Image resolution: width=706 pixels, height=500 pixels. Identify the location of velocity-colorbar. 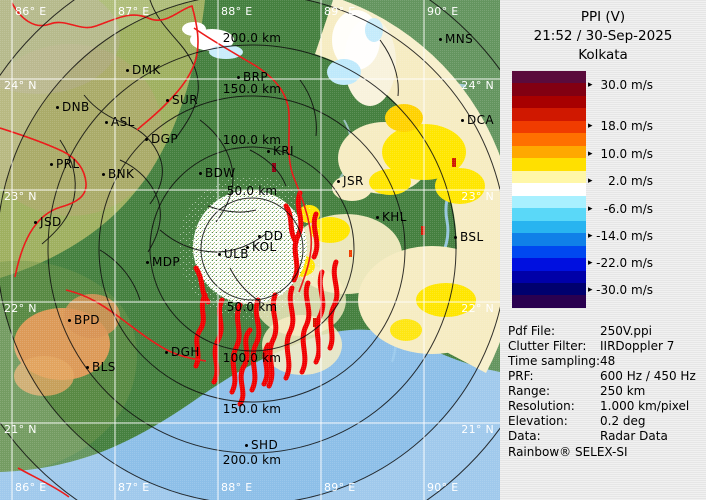
(549, 189).